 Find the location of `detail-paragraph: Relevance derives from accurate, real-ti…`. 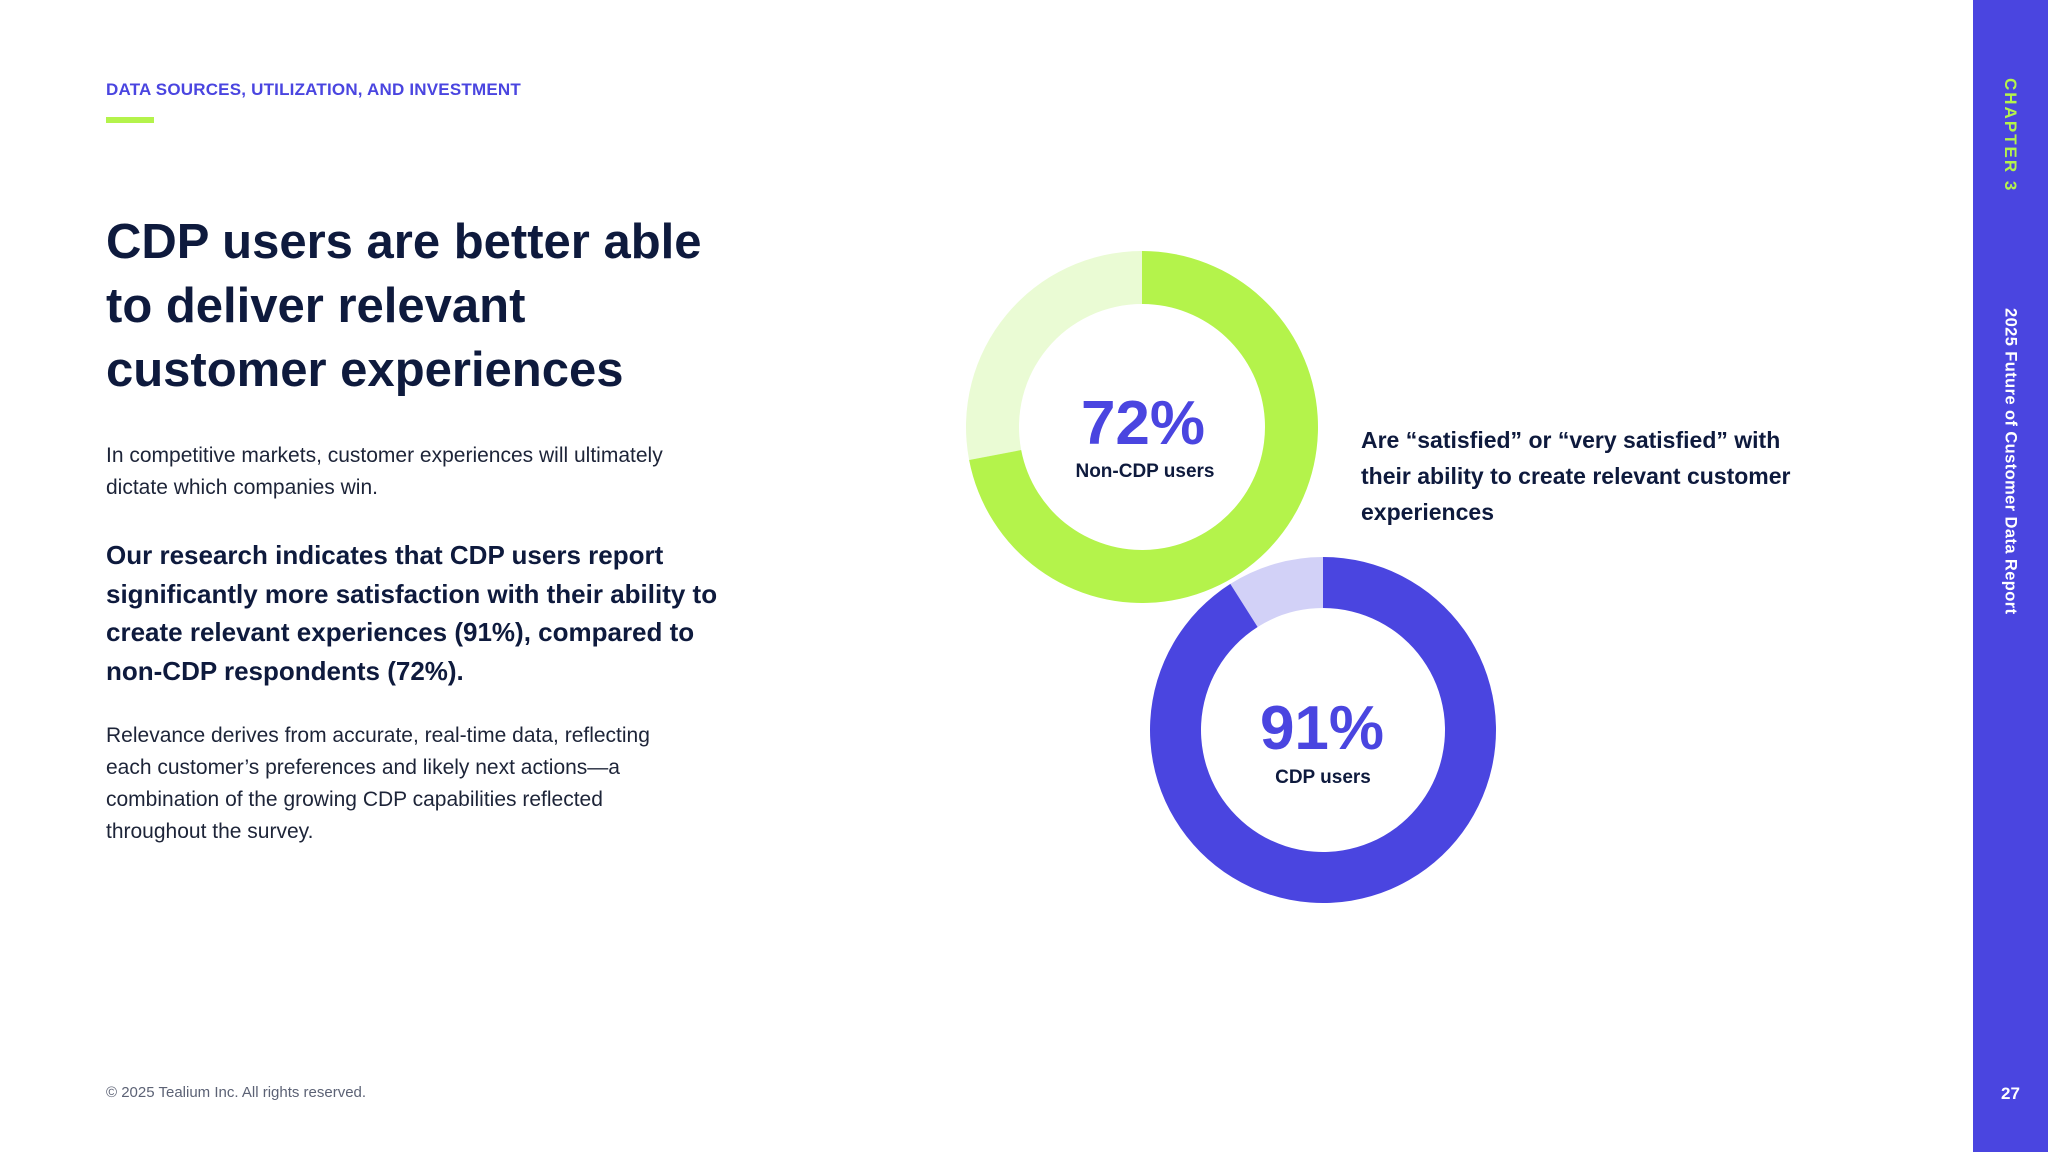

detail-paragraph: Relevance derives from accurate, real-ti… is located at coordinates (378, 783).